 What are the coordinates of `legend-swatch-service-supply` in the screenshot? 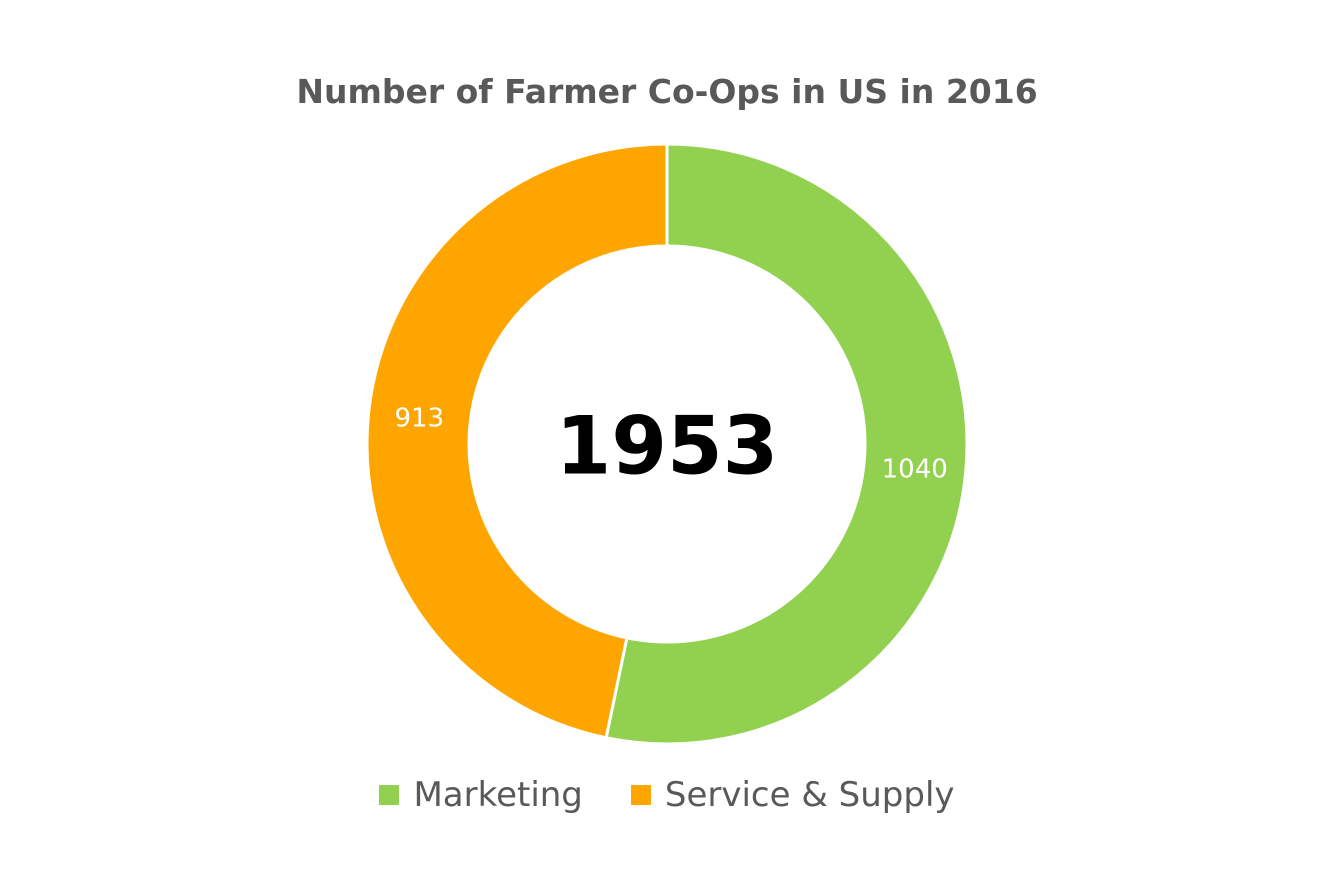 It's located at (640, 795).